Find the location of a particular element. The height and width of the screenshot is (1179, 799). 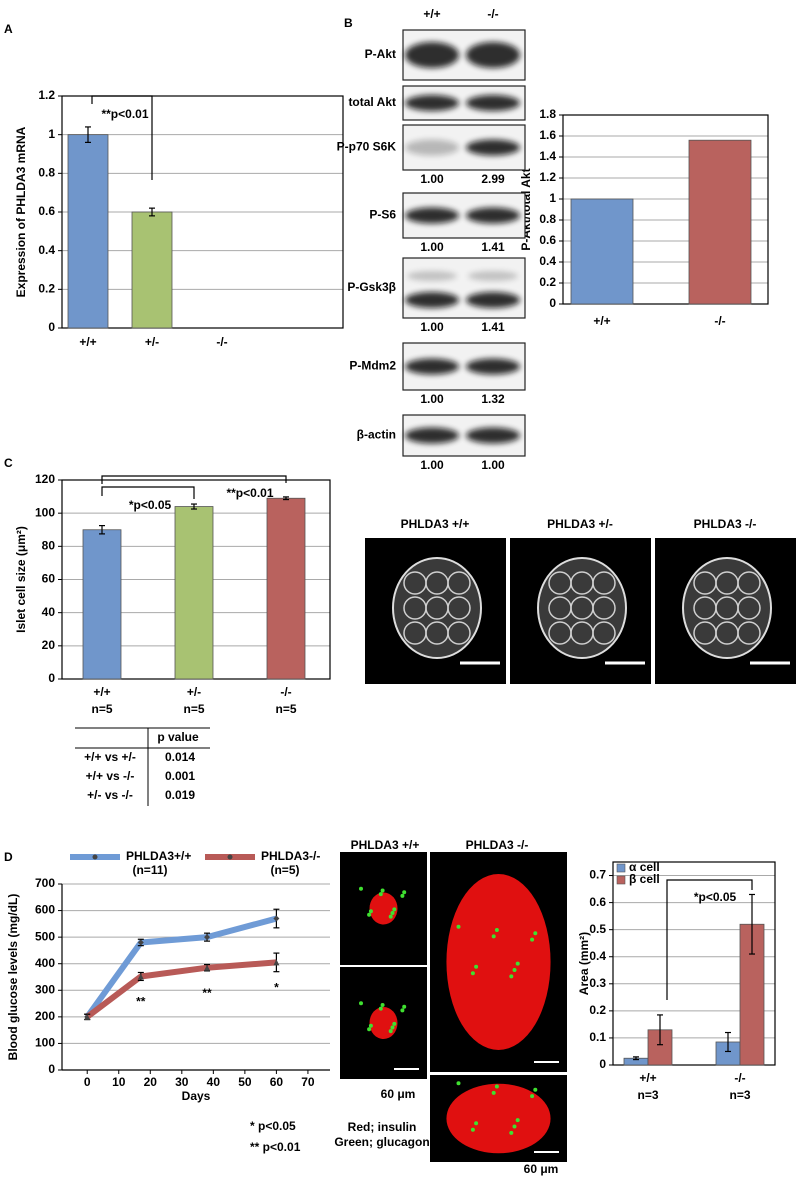

y-tick-label: 0.2 is located at coordinates (547, 282).